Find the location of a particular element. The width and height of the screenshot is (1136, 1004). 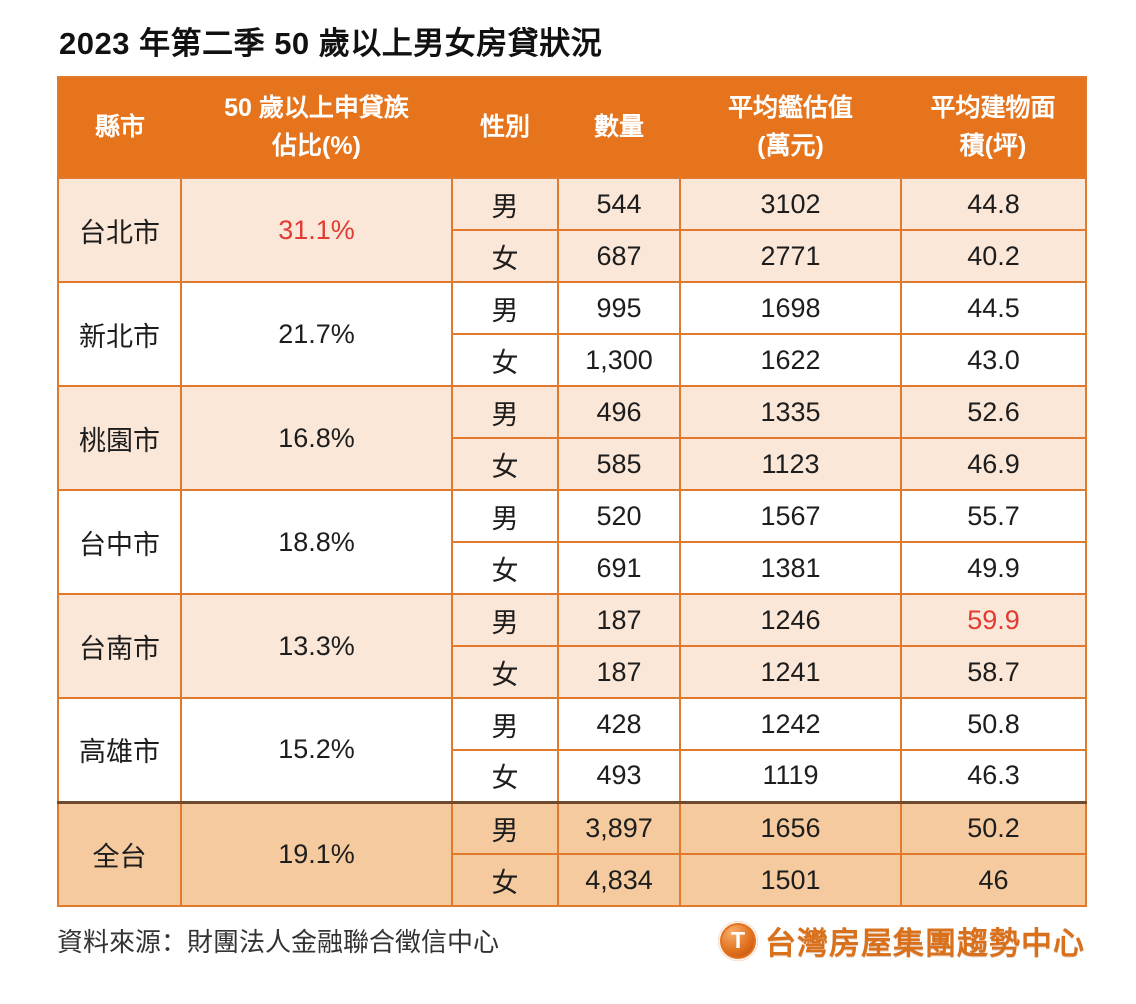

column-header: 50 歲以上申貸族 佔比(%) is located at coordinates (316, 127).